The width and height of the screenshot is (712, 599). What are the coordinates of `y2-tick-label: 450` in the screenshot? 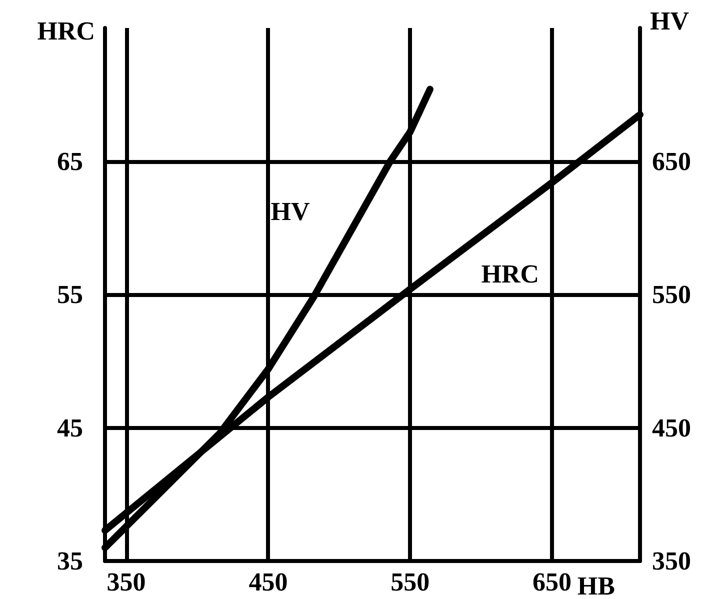 It's located at (671, 427).